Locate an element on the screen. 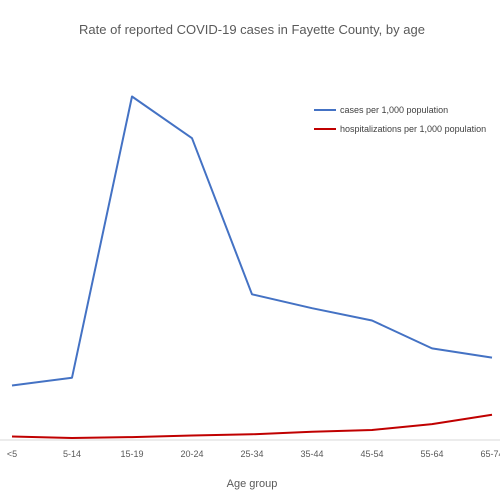 The width and height of the screenshot is (500, 500). x-tick-label: 25-34 is located at coordinates (251, 454).